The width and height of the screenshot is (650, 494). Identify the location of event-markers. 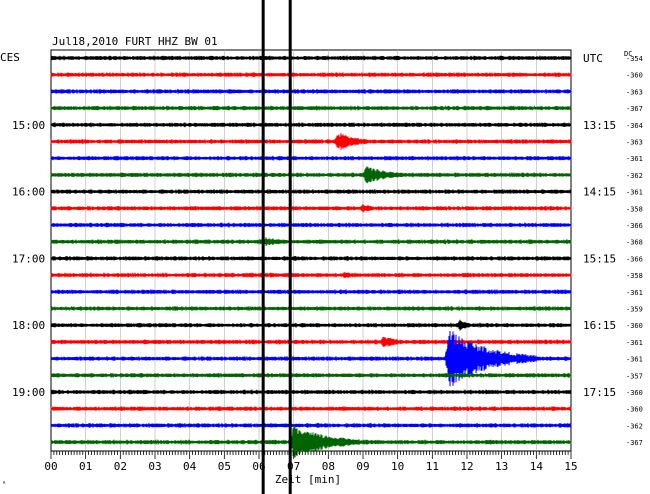
(276, 247).